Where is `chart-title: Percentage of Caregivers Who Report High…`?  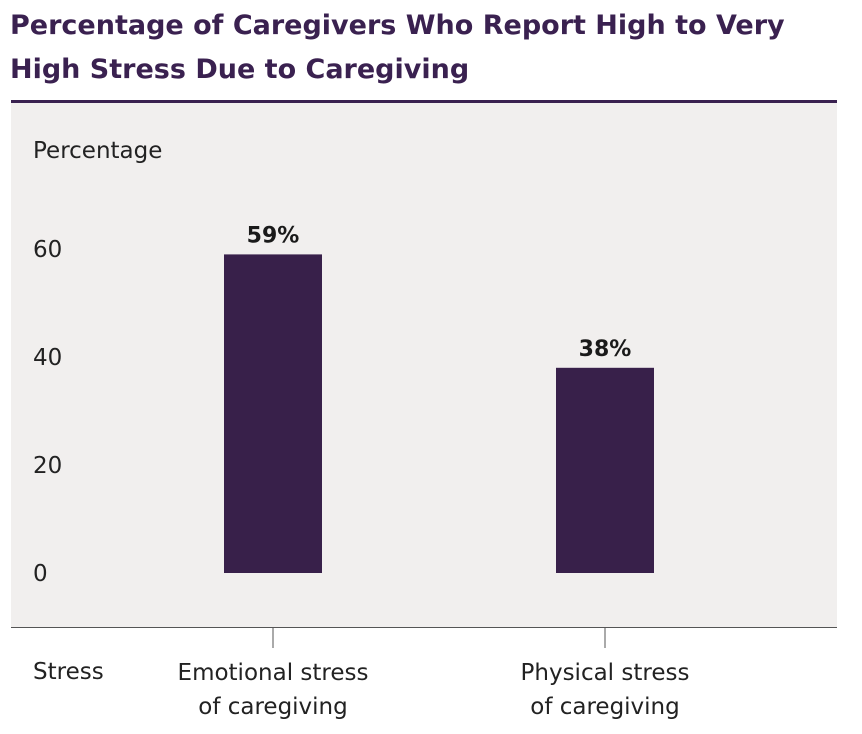 chart-title: Percentage of Caregivers Who Report High… is located at coordinates (397, 47).